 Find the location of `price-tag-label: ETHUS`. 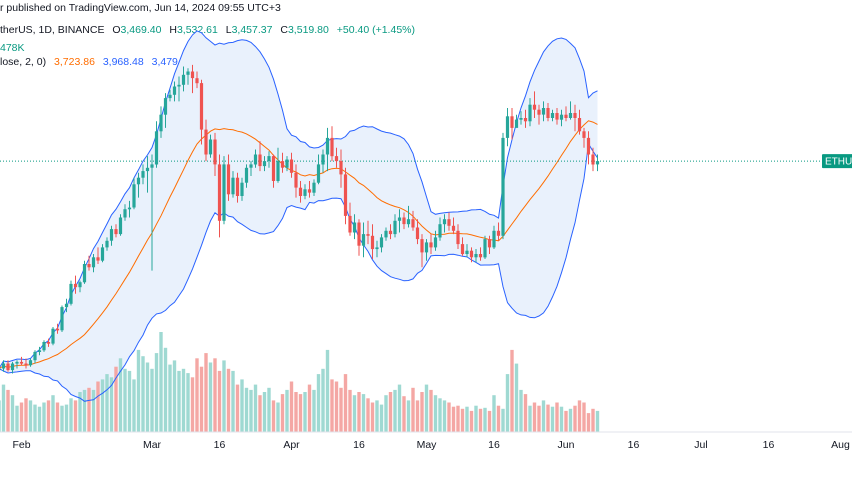

price-tag-label: ETHUS is located at coordinates (838, 162).